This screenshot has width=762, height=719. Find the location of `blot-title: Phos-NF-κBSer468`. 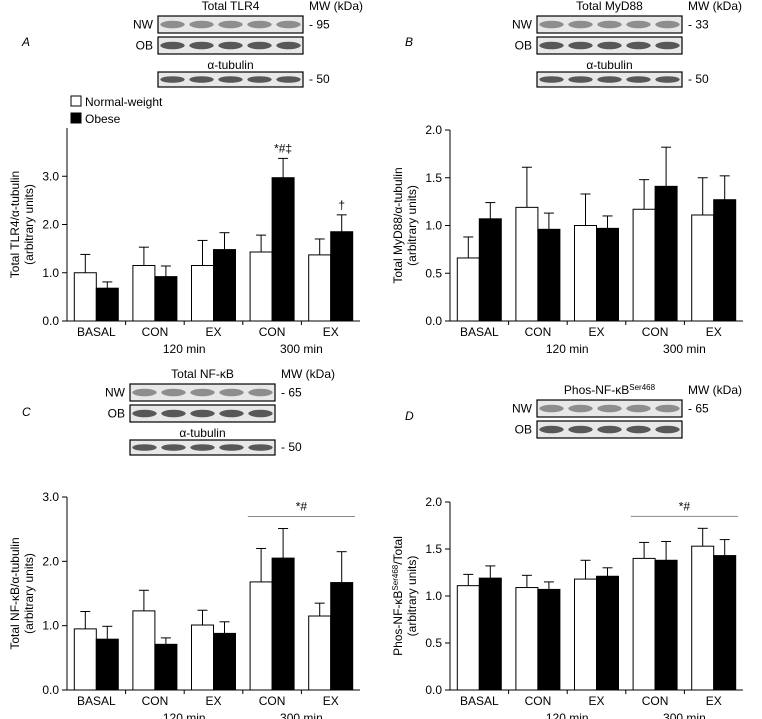

blot-title: Phos-NF-κBSer468 is located at coordinates (610, 390).